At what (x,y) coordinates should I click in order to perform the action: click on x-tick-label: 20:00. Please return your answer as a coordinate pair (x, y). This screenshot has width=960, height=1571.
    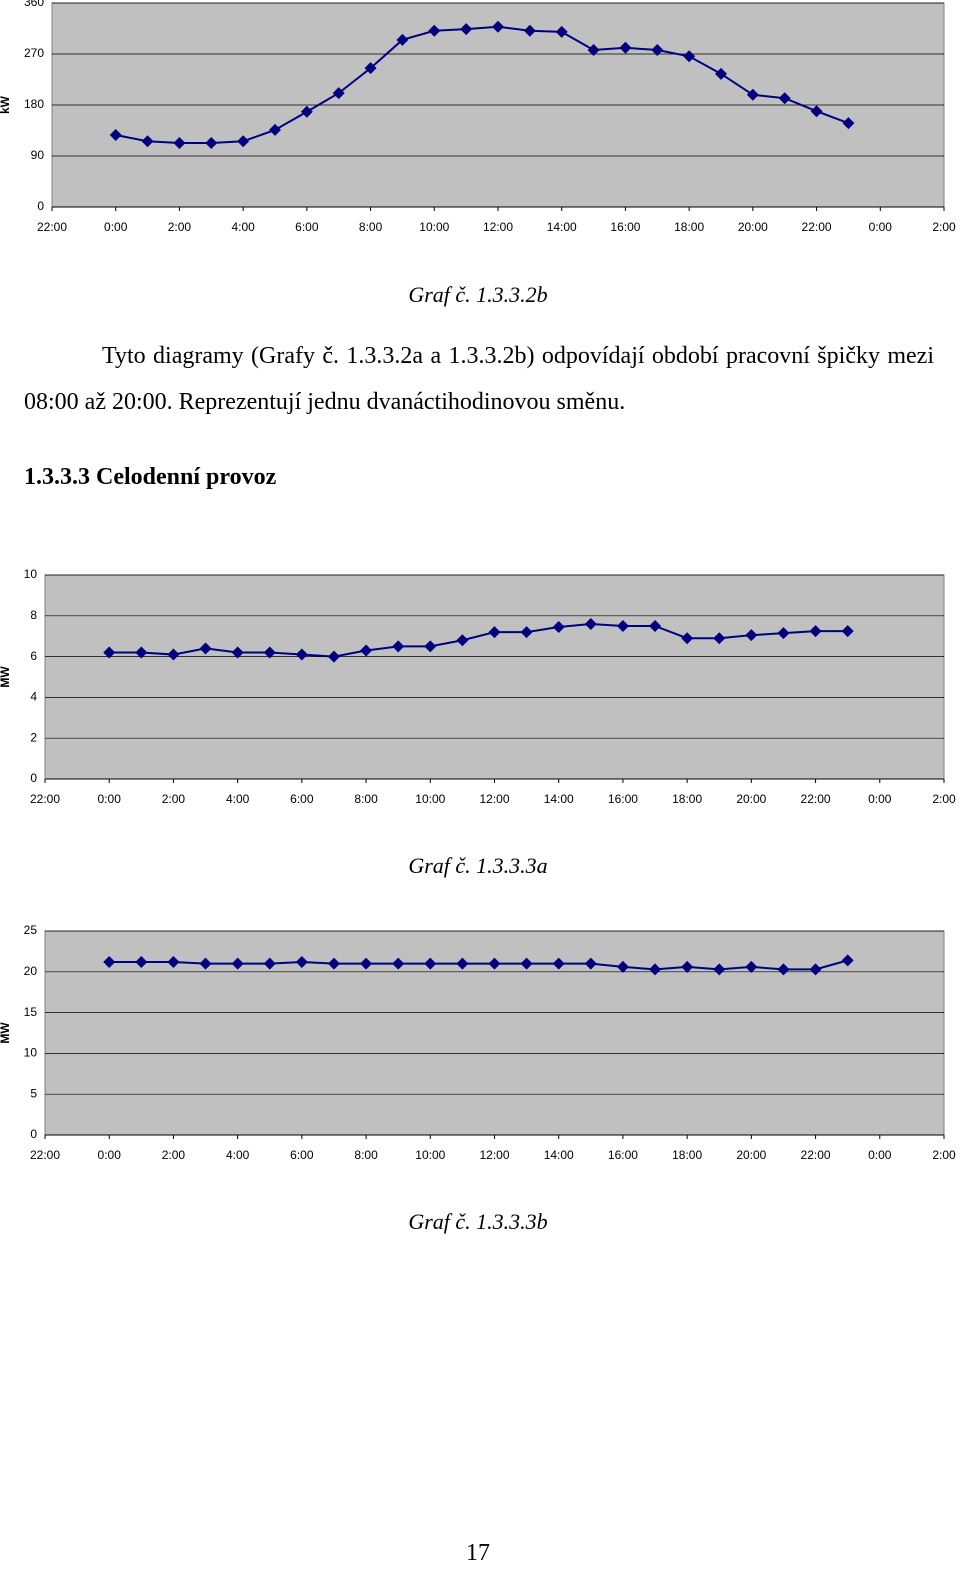
    Looking at the image, I should click on (751, 1155).